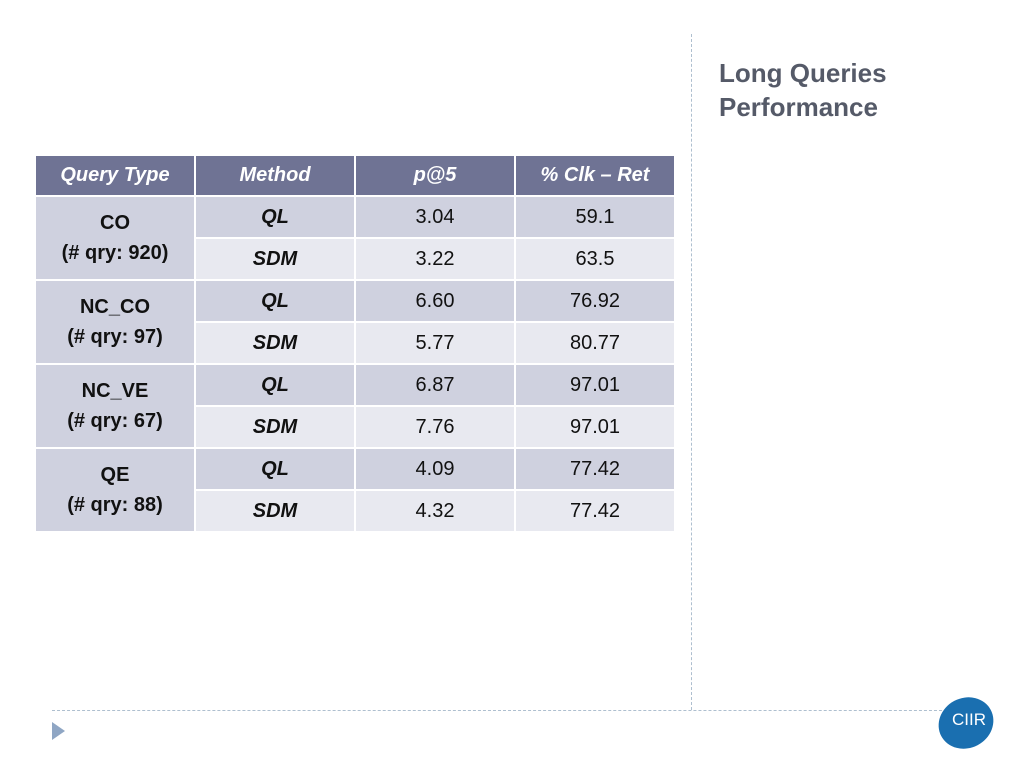 This screenshot has width=1024, height=768. I want to click on header-method: Method, so click(275, 175).